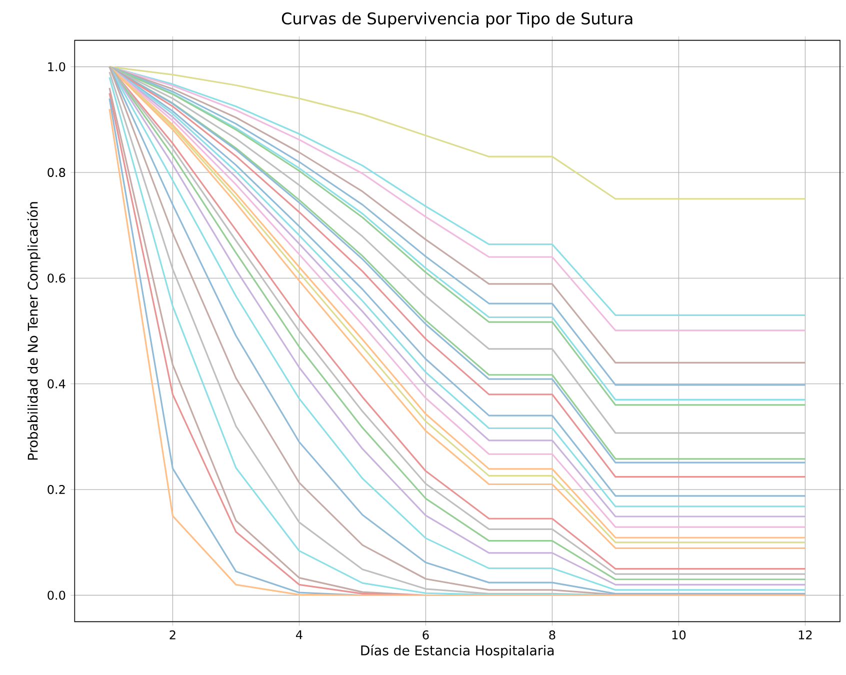 The image size is (846, 675). I want to click on x-tick-label: 10, so click(679, 635).